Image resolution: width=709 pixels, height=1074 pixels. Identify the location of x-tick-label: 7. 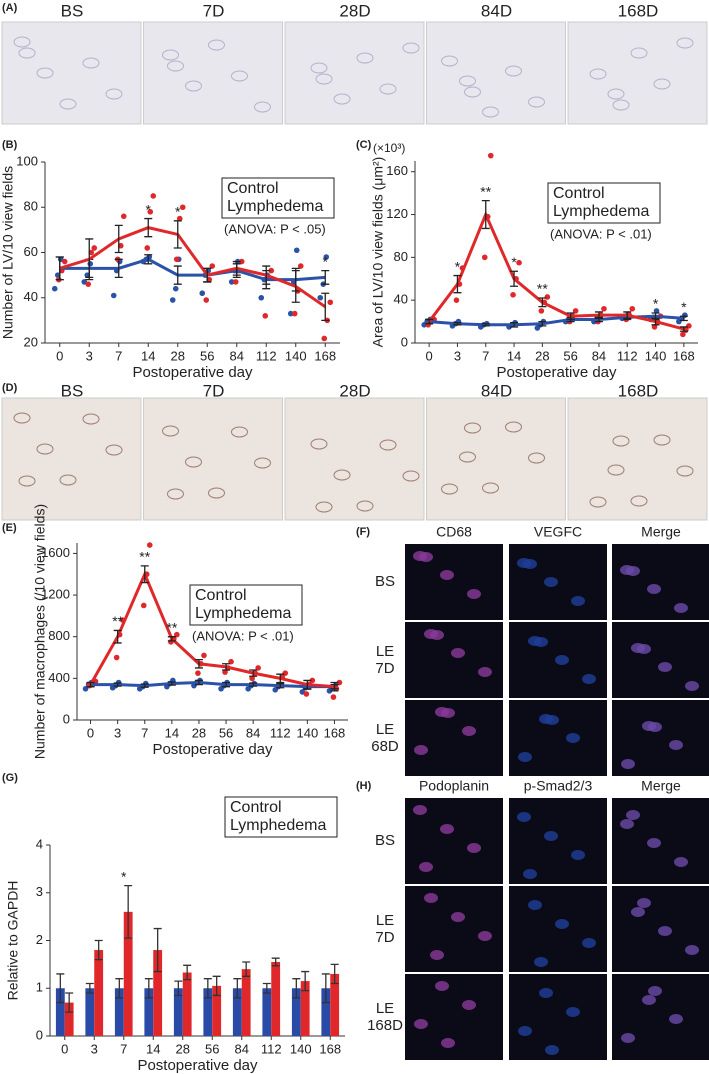
(144, 732).